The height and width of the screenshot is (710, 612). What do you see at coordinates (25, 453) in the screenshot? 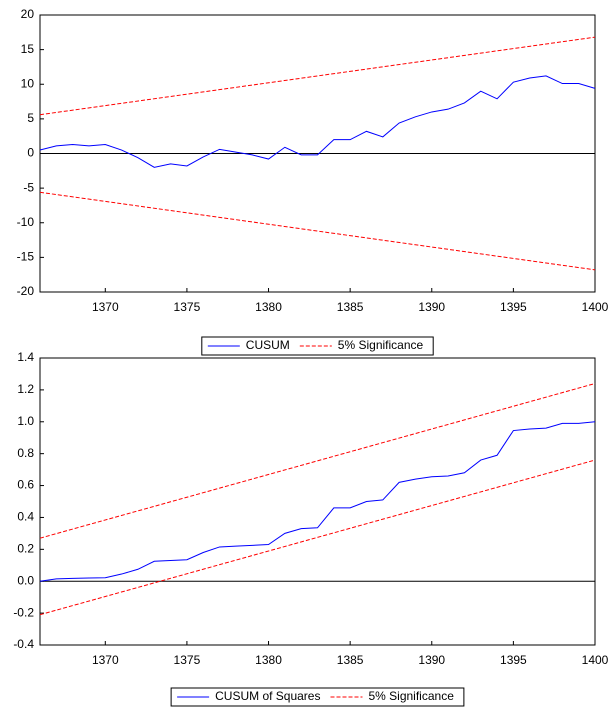
I see `y-tick-label: 0.8` at bounding box center [25, 453].